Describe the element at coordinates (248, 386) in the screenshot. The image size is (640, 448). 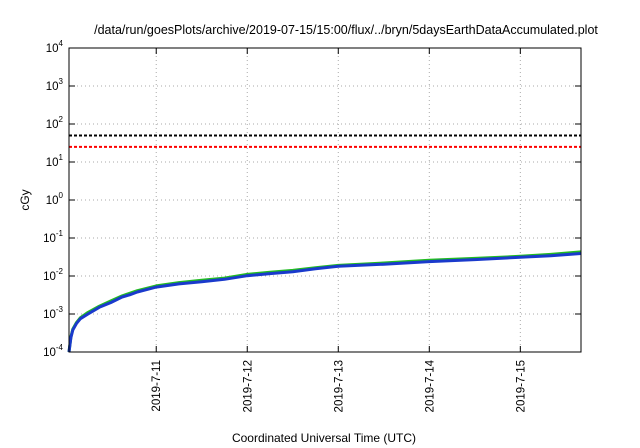
I see `x-tick-label: 2019-7-12` at that location.